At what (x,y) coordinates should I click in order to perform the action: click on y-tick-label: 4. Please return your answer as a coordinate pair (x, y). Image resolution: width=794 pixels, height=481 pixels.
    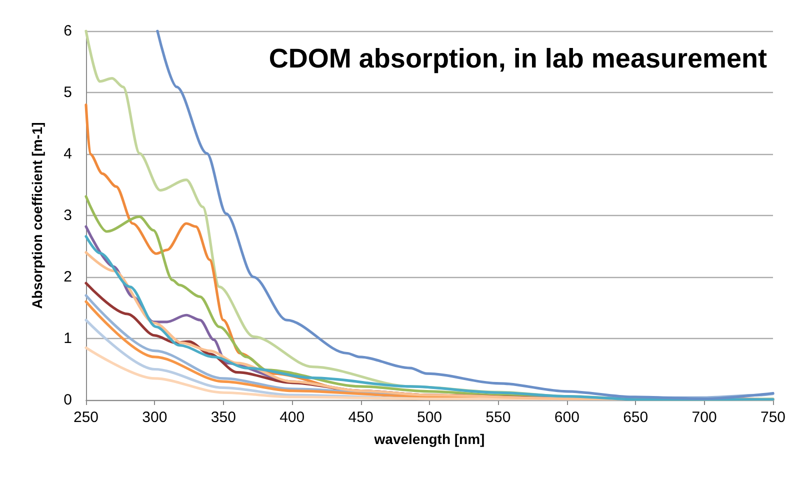
    Looking at the image, I should click on (68, 154).